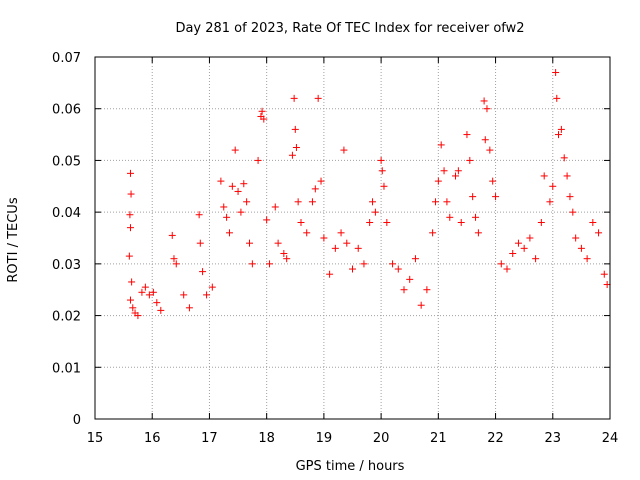  What do you see at coordinates (77, 420) in the screenshot?
I see `y-tick-label: 0` at bounding box center [77, 420].